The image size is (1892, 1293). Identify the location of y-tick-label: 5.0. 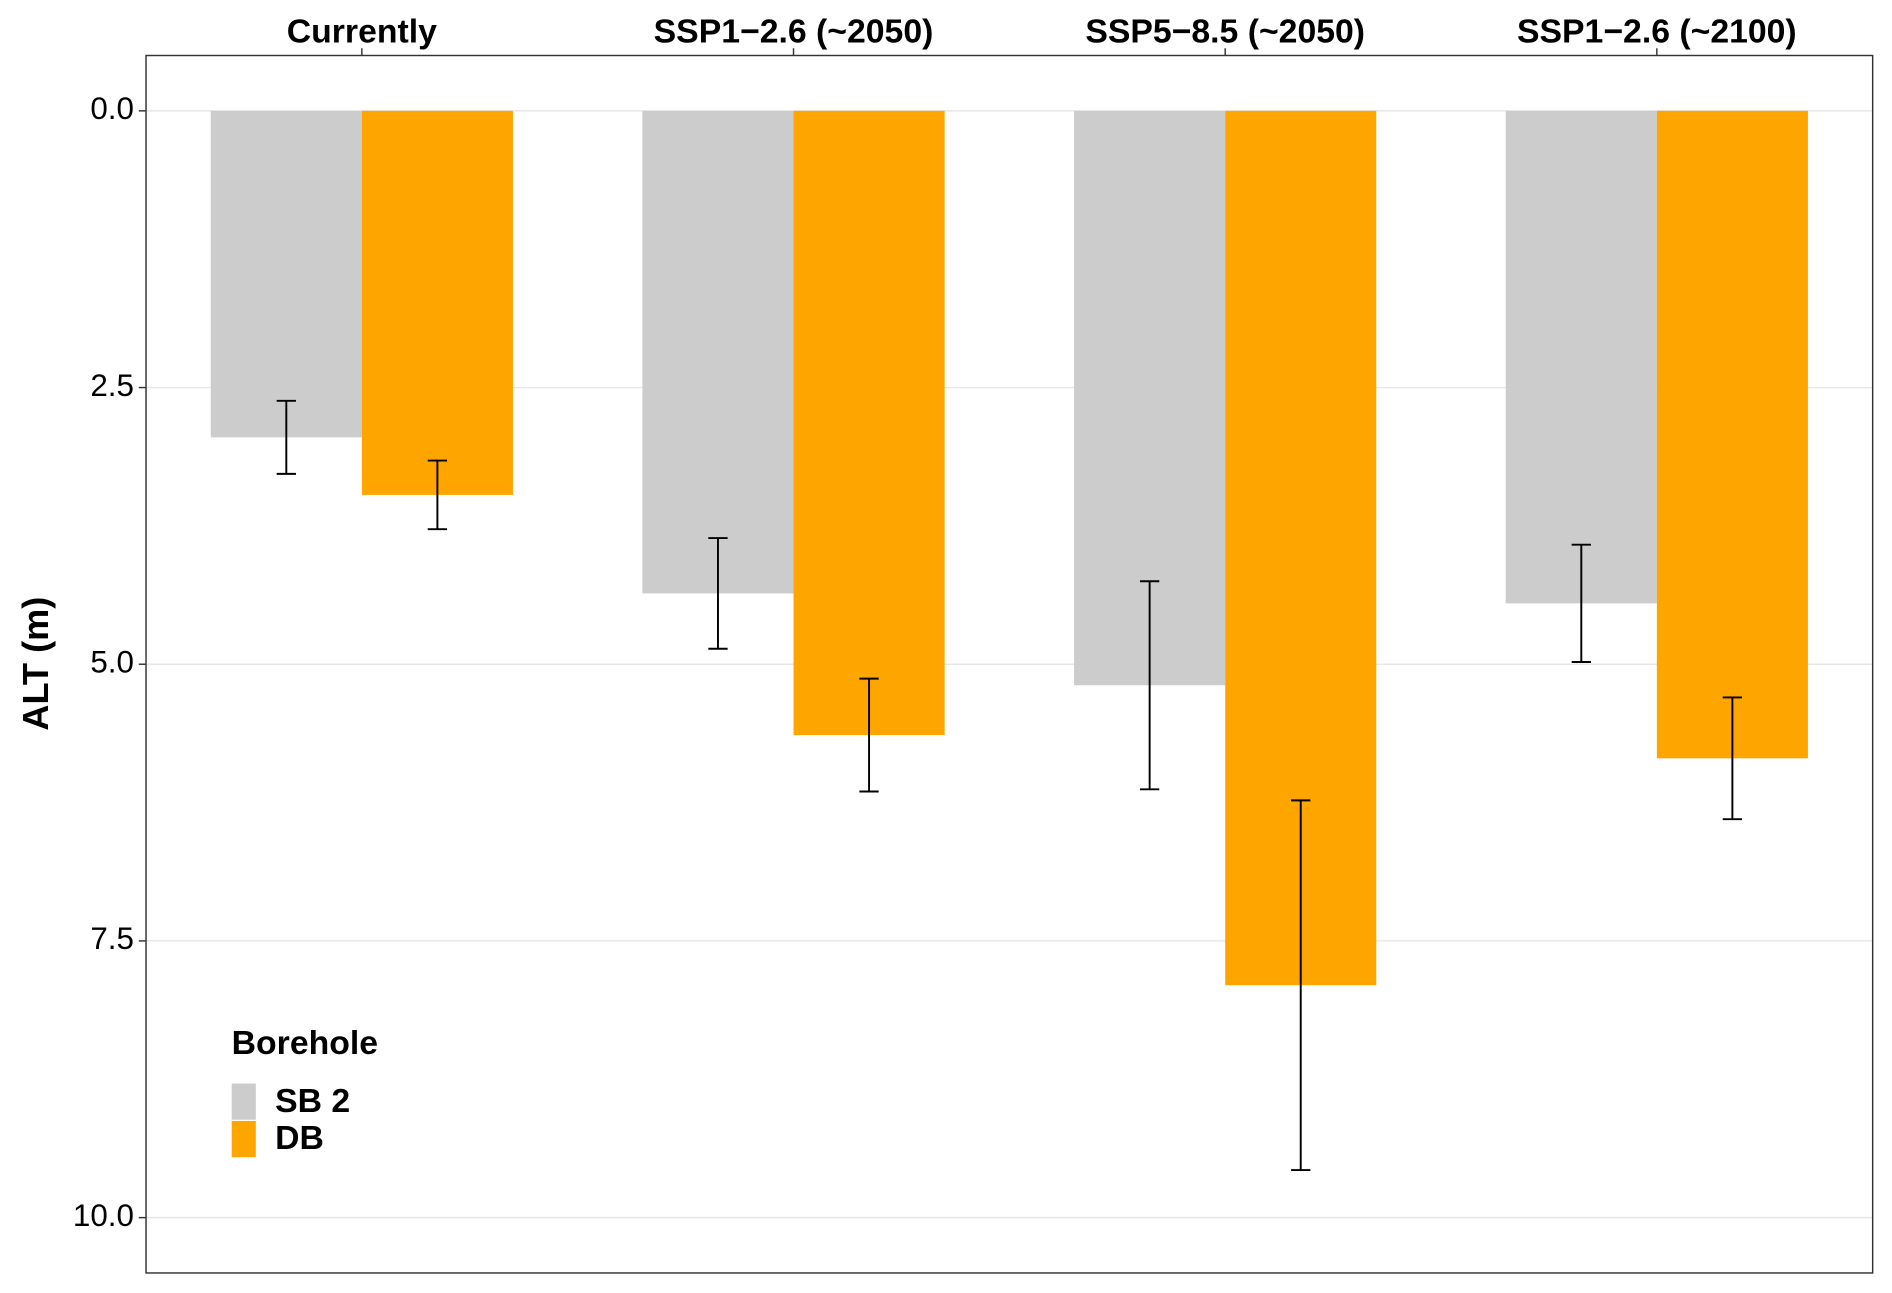
(112, 662).